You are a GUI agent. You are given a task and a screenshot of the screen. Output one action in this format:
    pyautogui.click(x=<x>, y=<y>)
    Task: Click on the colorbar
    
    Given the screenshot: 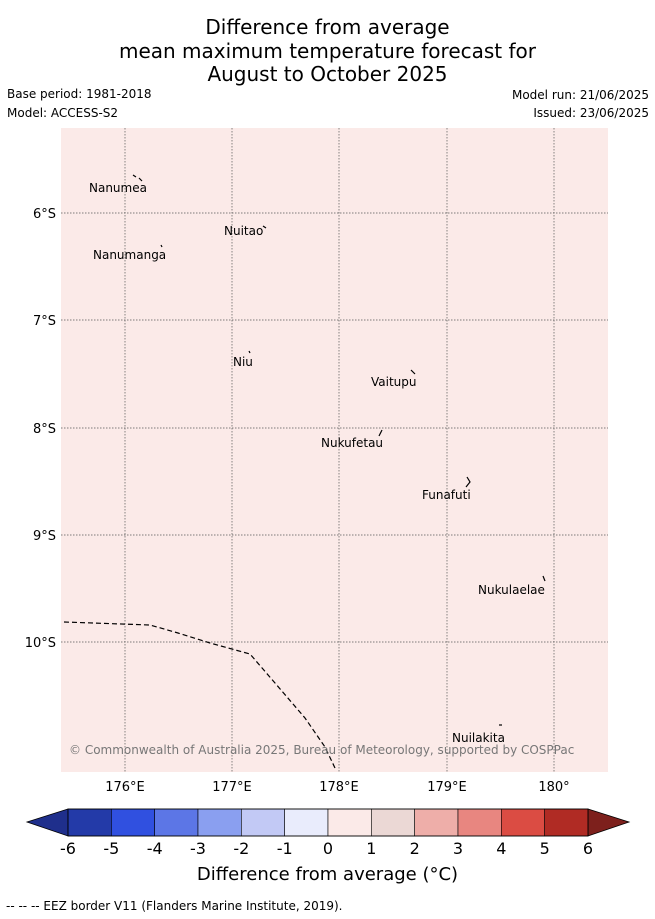 What is the action you would take?
    pyautogui.click(x=328, y=822)
    